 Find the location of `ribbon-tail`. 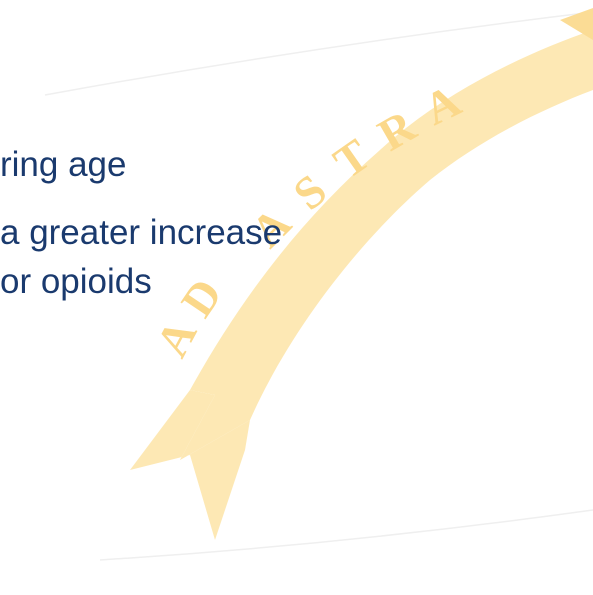

ribbon-tail is located at coordinates (190, 465).